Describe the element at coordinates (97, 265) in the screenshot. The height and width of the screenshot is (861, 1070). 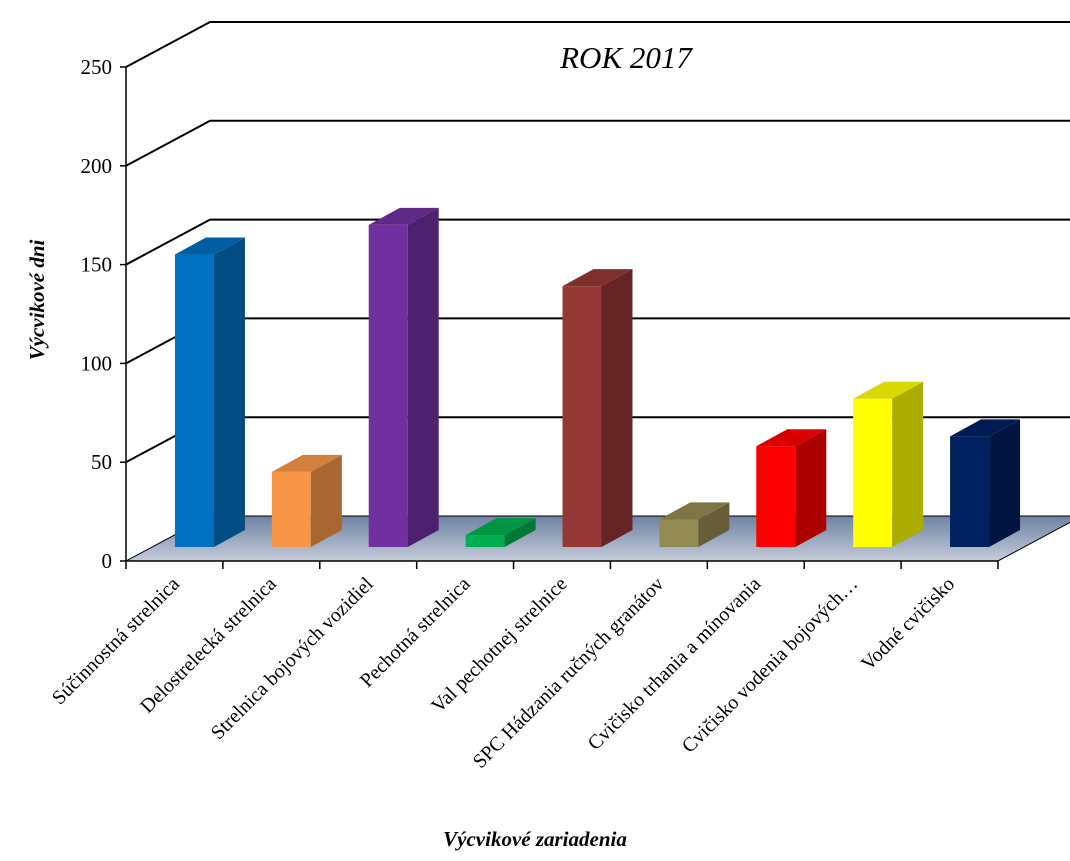
I see `y-tick-label: 150` at that location.